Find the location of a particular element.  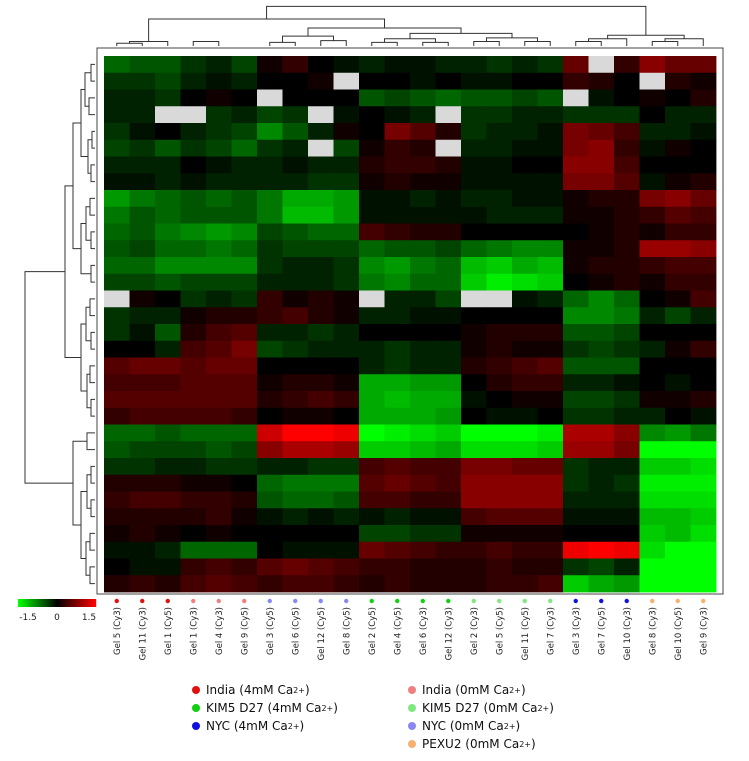

column-label: Gel 5 (Cy5) is located at coordinates (500, 631).